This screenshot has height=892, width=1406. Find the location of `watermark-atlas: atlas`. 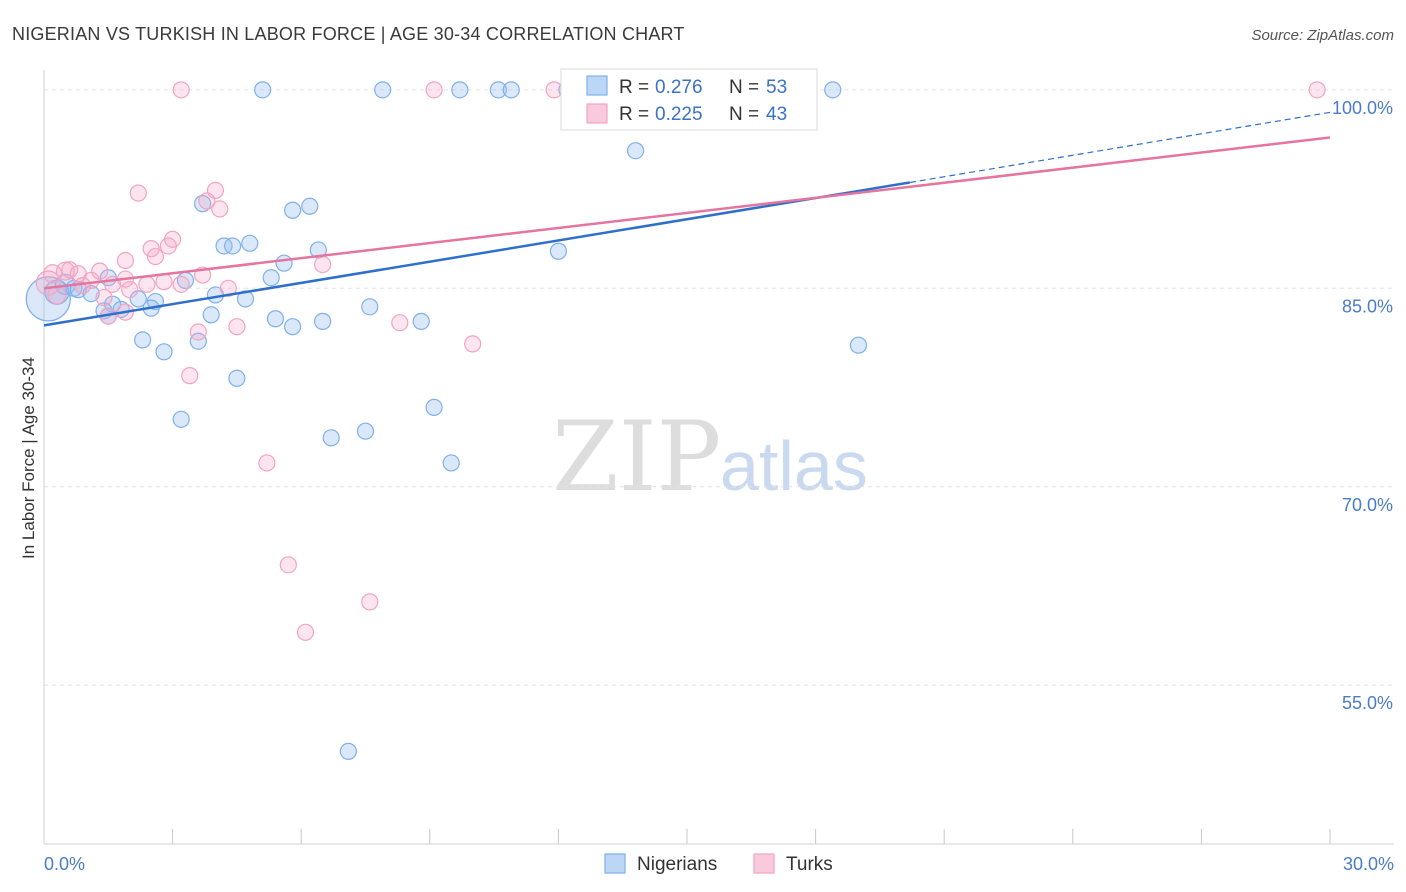

watermark-atlas: atlas is located at coordinates (794, 466).